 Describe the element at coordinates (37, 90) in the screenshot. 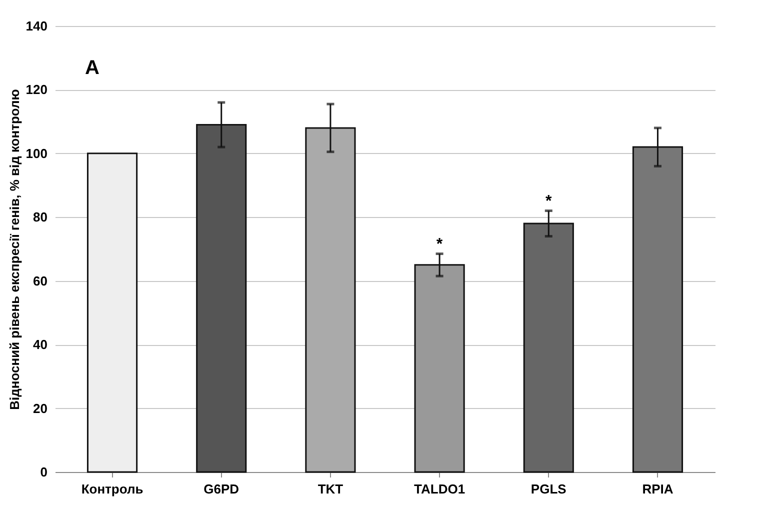

I see `y-tick-label: 120` at that location.